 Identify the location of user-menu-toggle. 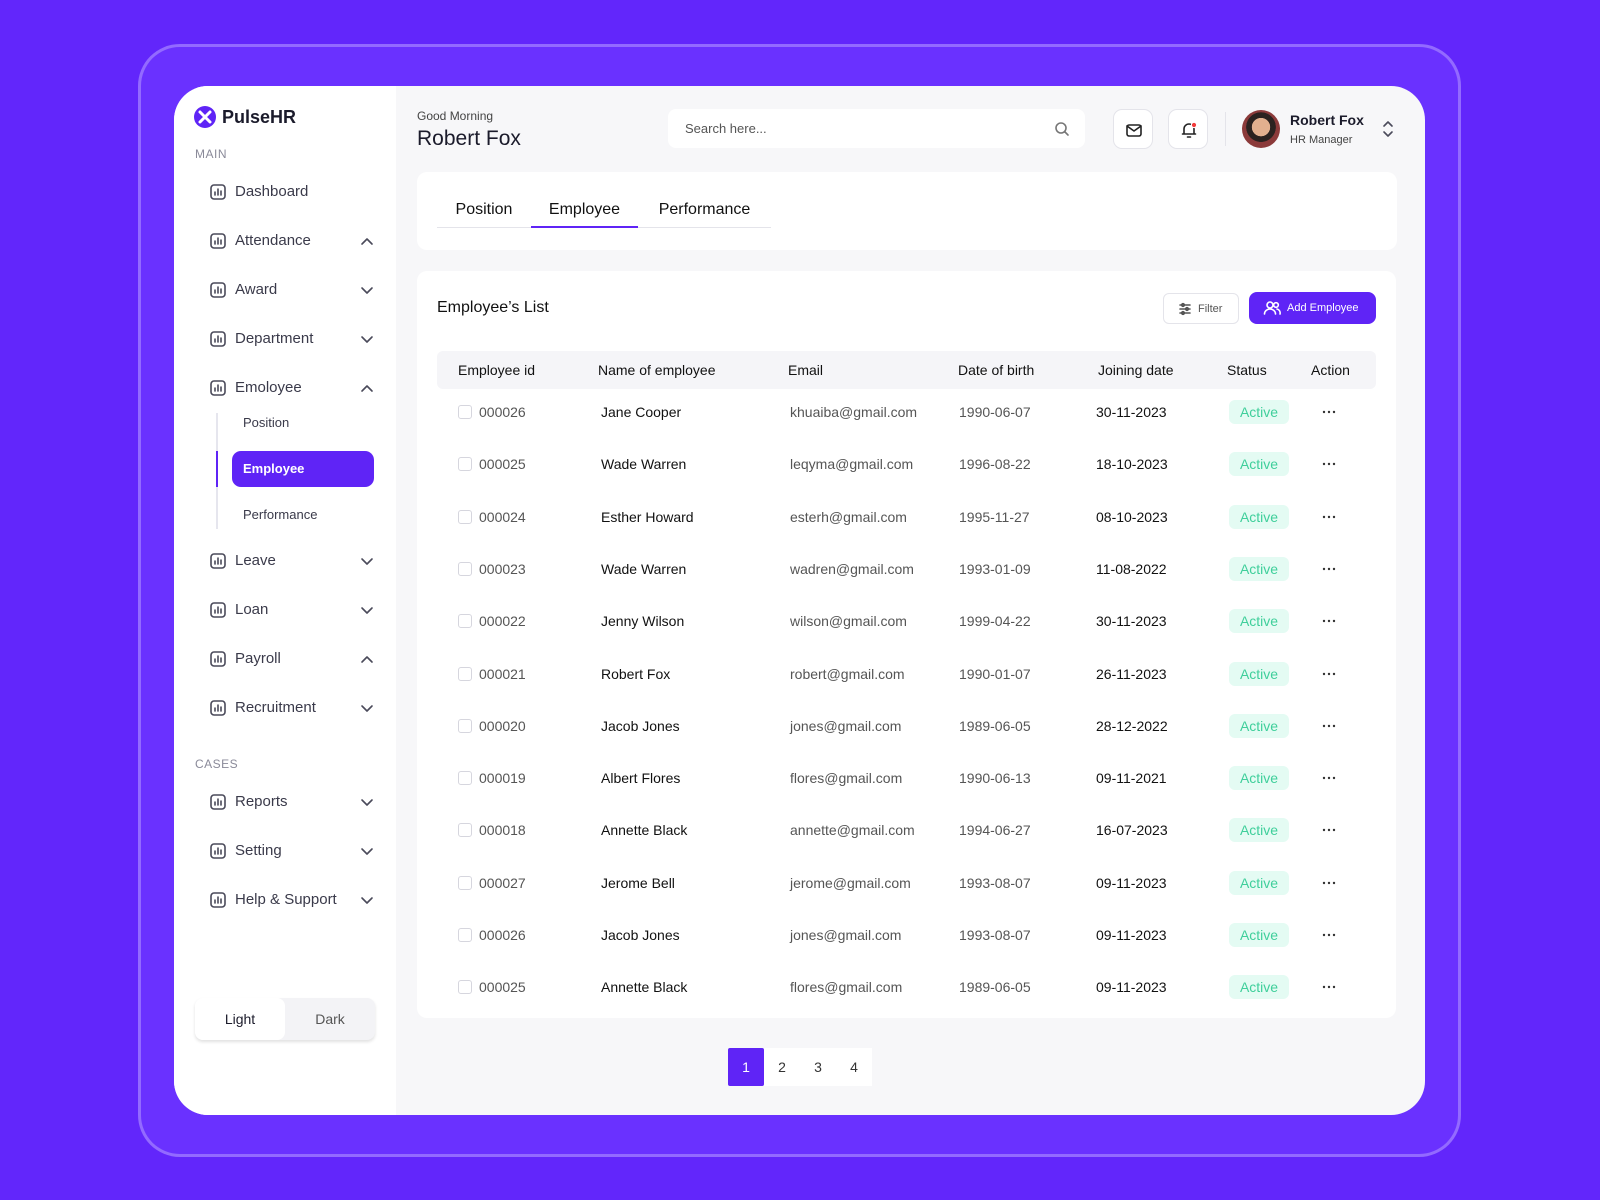
(1388, 129).